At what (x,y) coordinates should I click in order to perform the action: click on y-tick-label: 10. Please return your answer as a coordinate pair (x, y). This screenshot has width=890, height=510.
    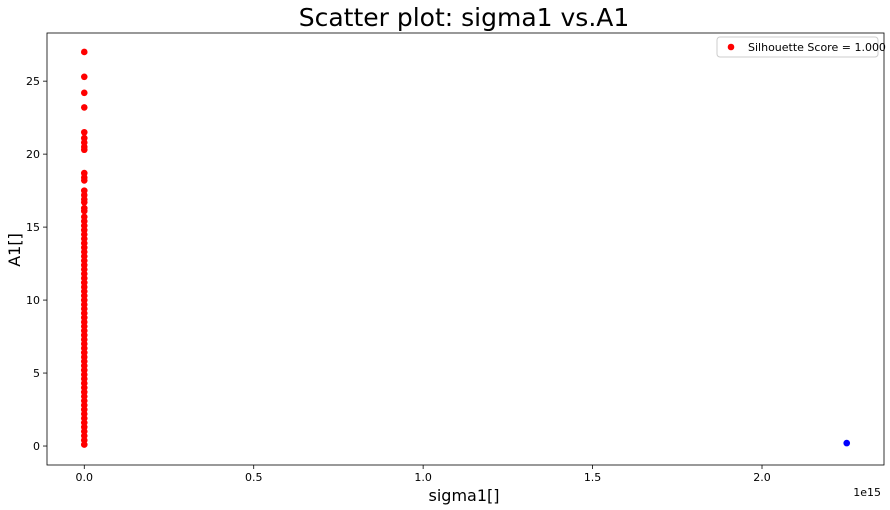
    Looking at the image, I should click on (33, 300).